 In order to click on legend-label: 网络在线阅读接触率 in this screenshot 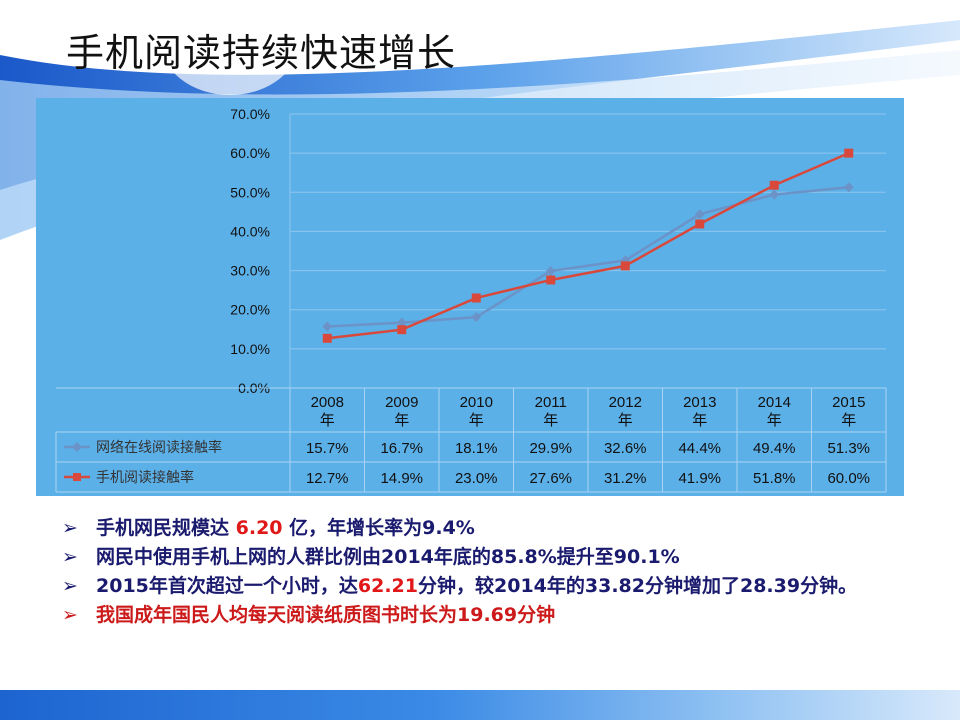, I will do `click(159, 447)`.